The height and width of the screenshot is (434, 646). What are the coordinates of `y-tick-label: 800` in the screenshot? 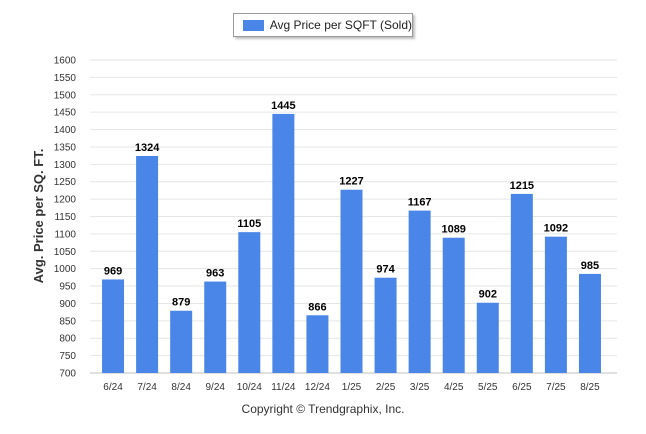 It's located at (67, 339).